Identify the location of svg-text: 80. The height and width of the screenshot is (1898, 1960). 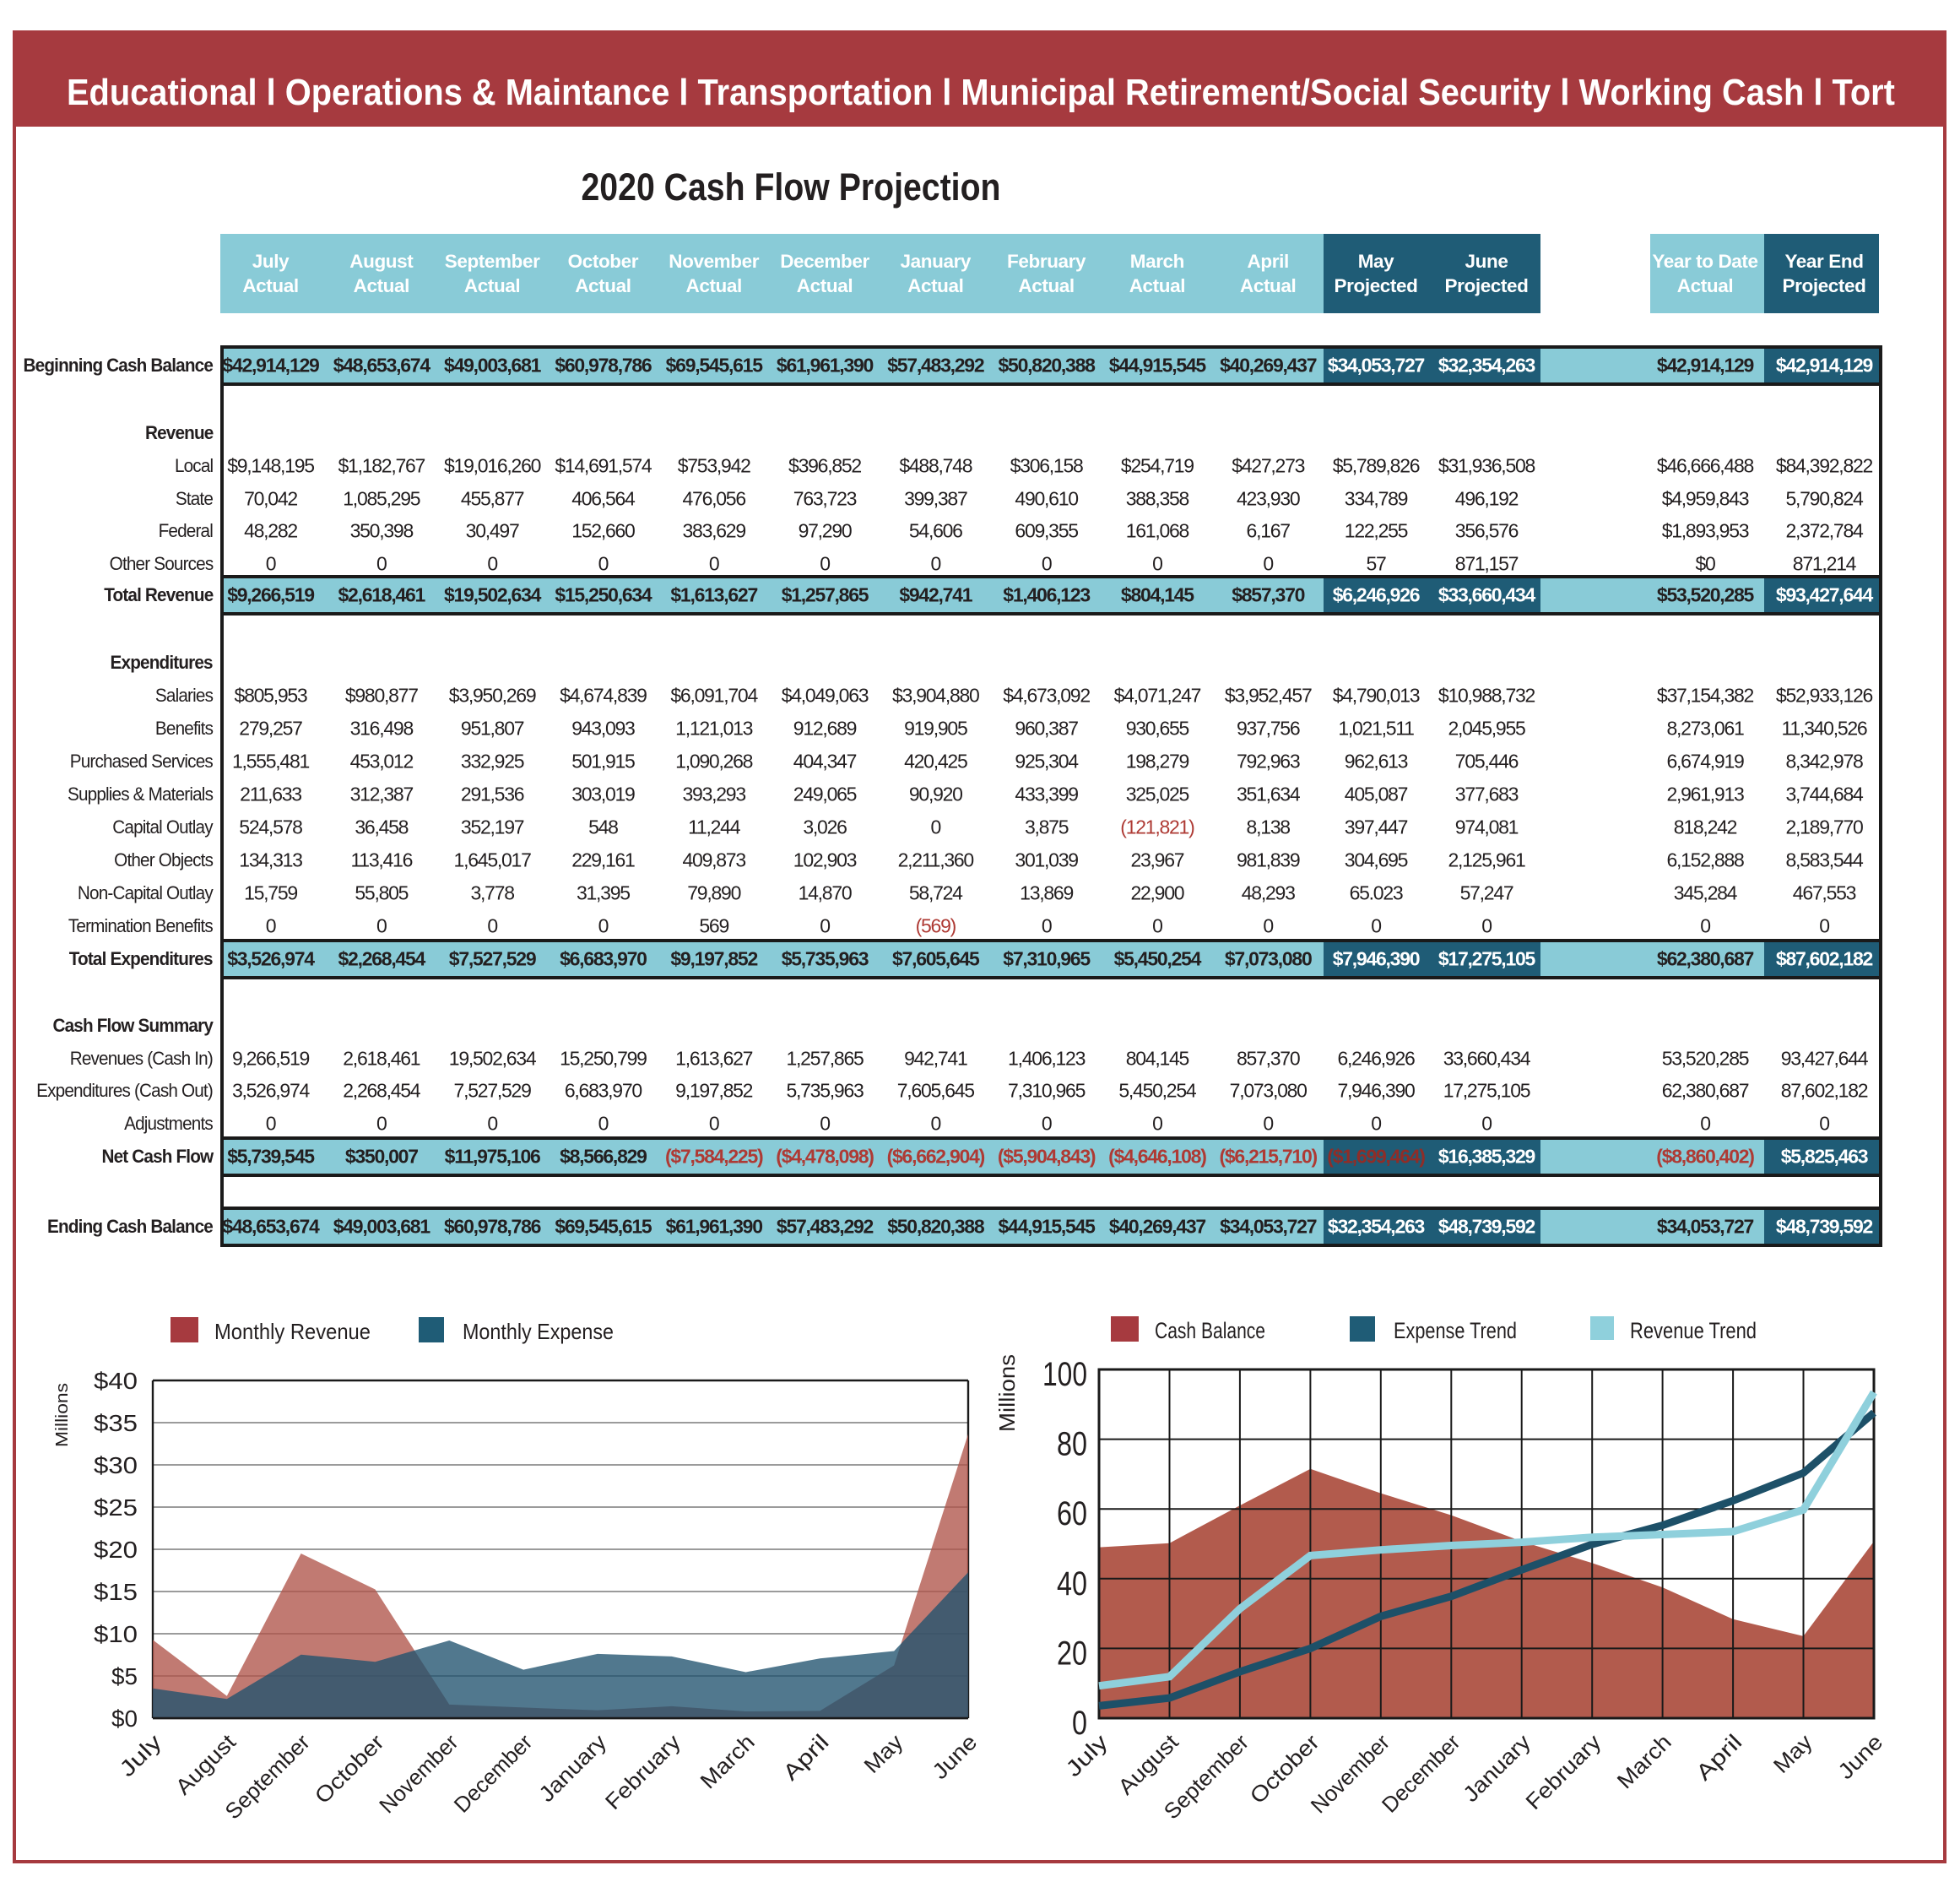
(1072, 1444).